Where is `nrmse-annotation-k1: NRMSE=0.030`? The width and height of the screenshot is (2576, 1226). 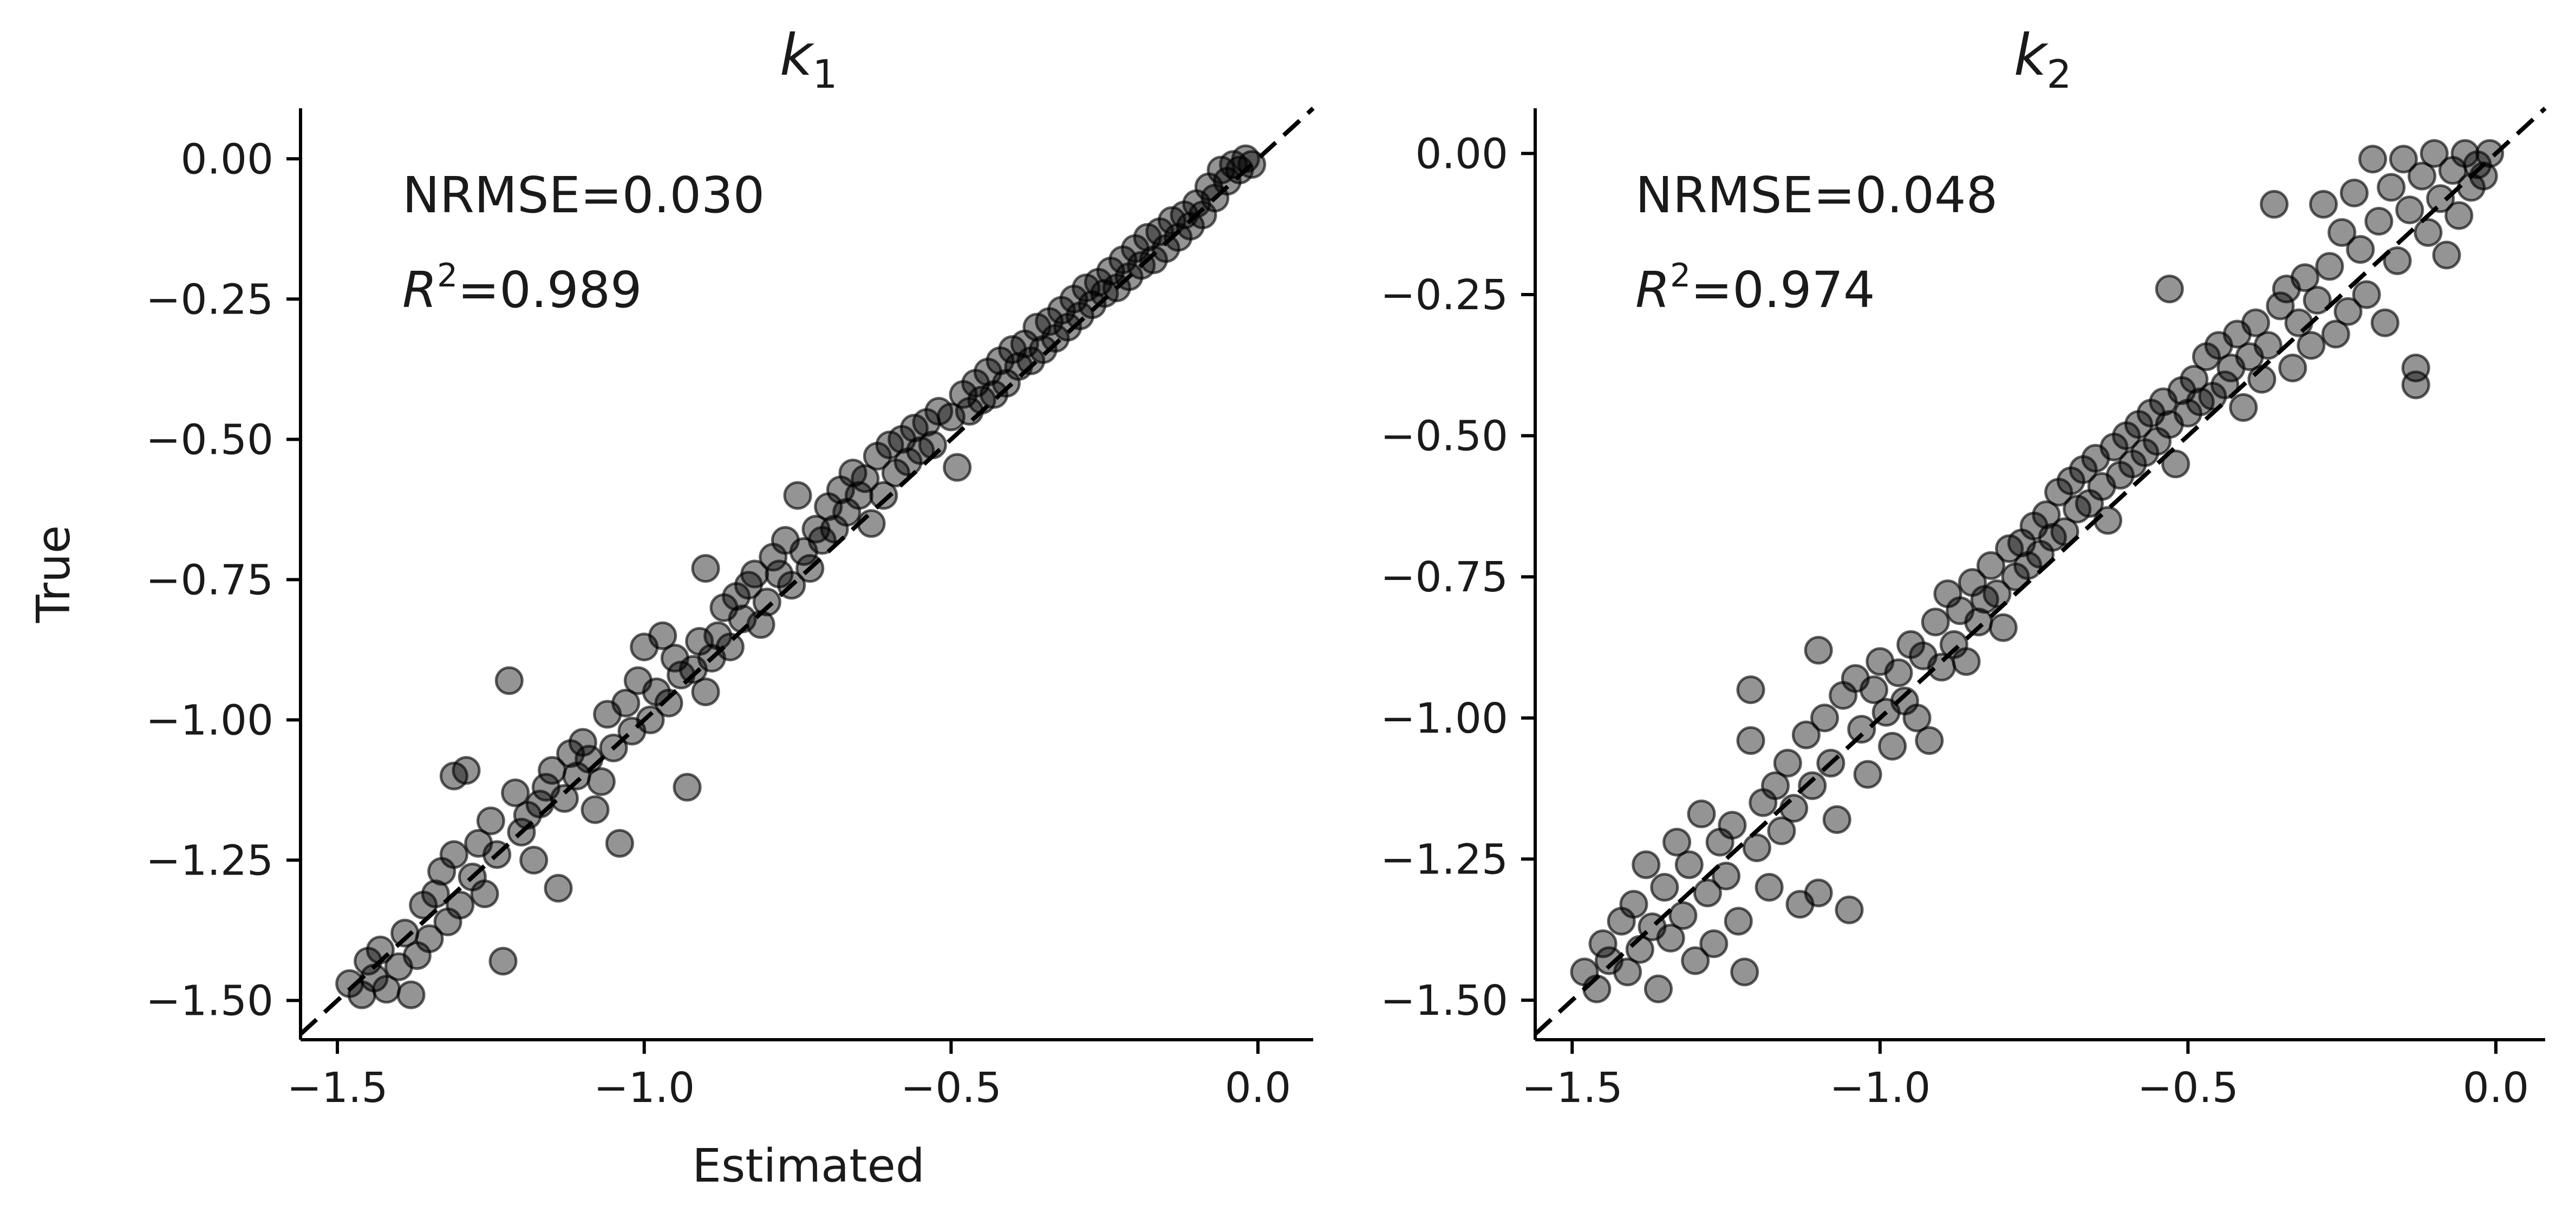
nrmse-annotation-k1: NRMSE=0.030 is located at coordinates (583, 195).